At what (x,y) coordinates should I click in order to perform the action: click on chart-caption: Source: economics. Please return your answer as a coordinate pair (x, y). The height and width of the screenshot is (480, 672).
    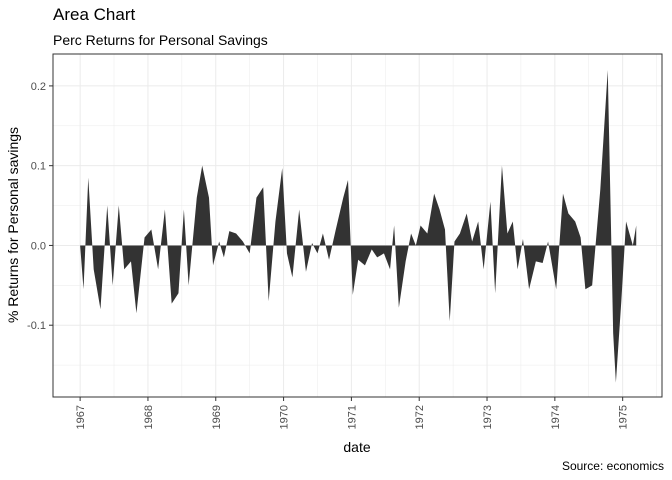
    Looking at the image, I should click on (612, 466).